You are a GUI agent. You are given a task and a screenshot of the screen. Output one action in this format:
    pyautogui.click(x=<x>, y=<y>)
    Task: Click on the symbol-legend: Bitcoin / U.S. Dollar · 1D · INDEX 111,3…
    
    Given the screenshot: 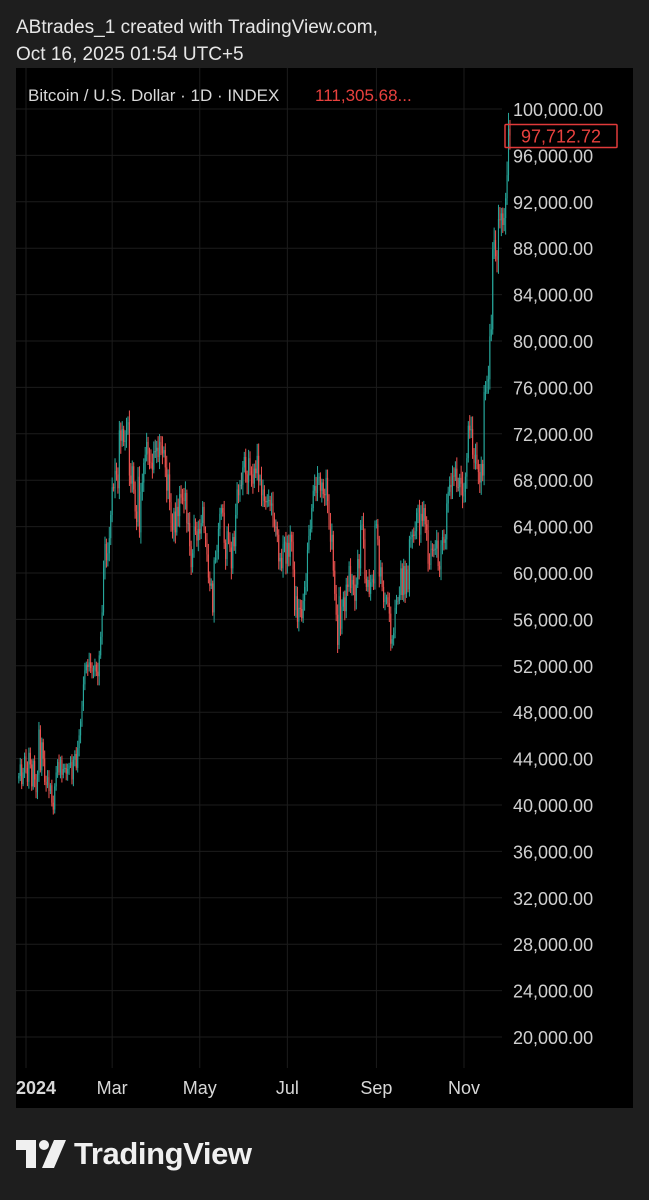 What is the action you would take?
    pyautogui.click(x=220, y=95)
    